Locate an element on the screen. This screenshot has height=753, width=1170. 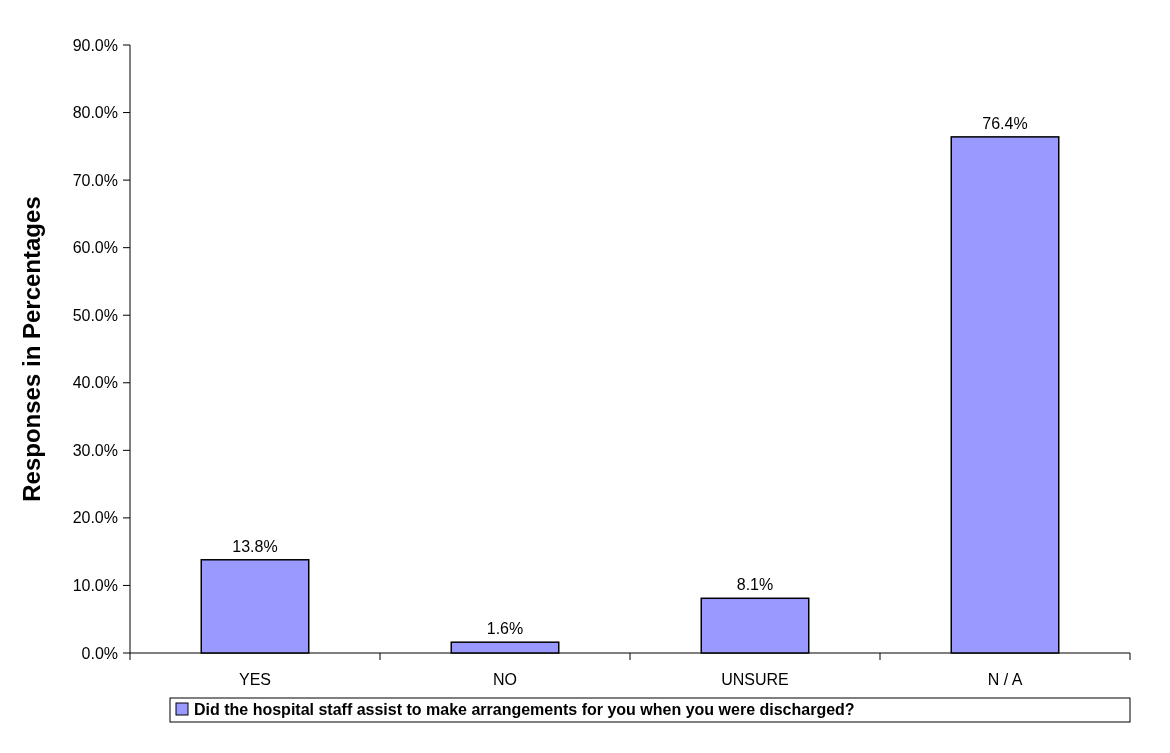
y-tick-label: 80.0% is located at coordinates (95, 113).